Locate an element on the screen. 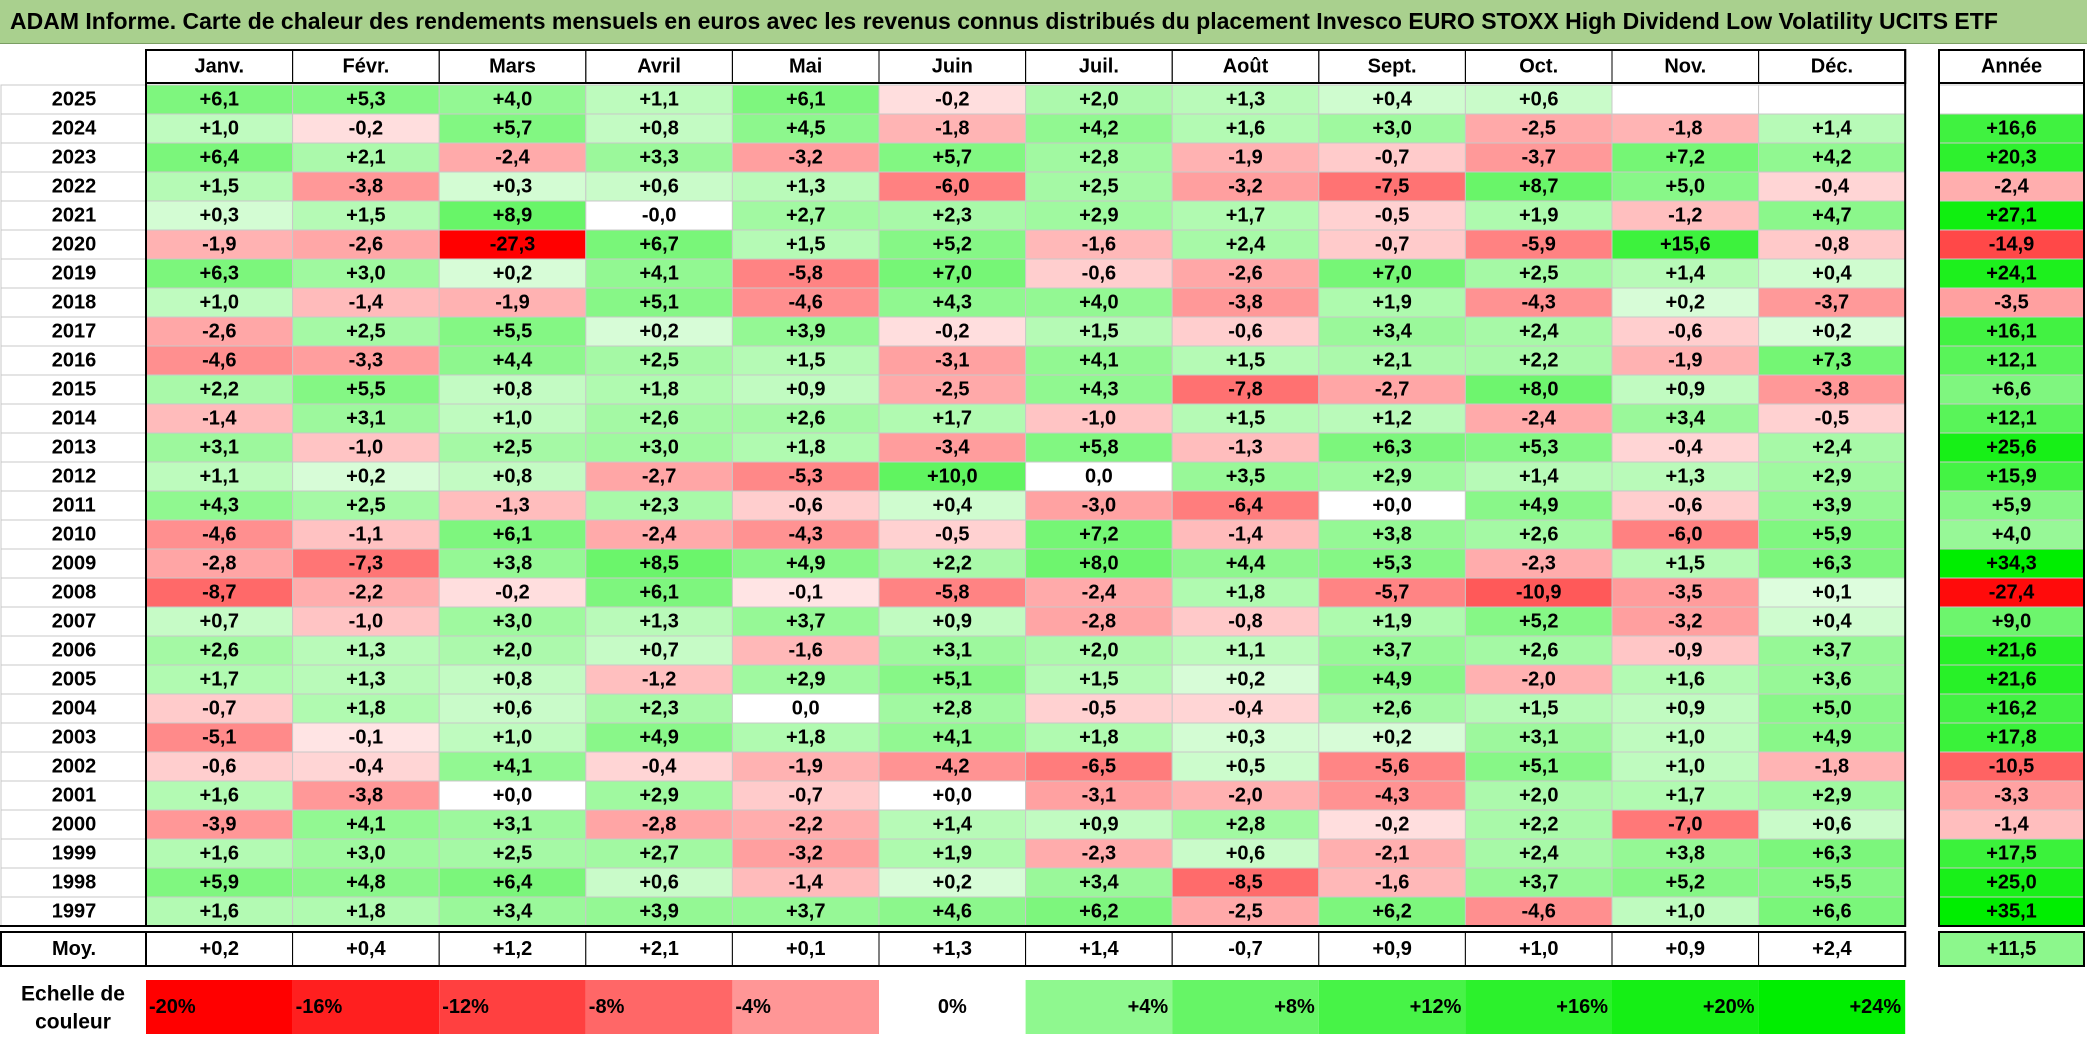  heatmap-cell-value: -2,2 is located at coordinates (805, 825).